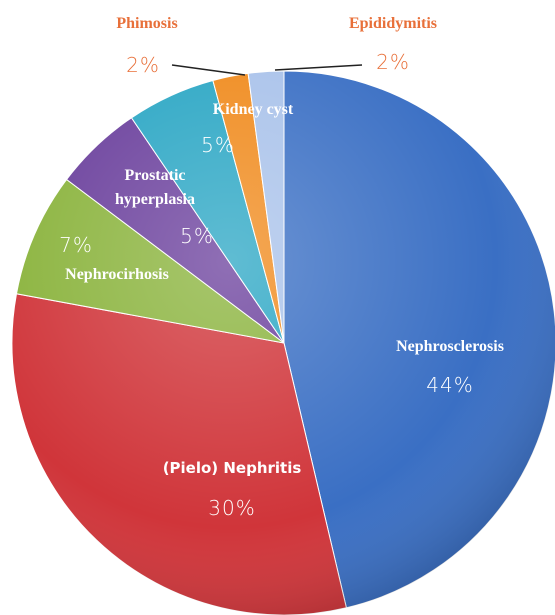  Describe the element at coordinates (117, 274) in the screenshot. I see `slice-label: Nephrocirhosis` at that location.